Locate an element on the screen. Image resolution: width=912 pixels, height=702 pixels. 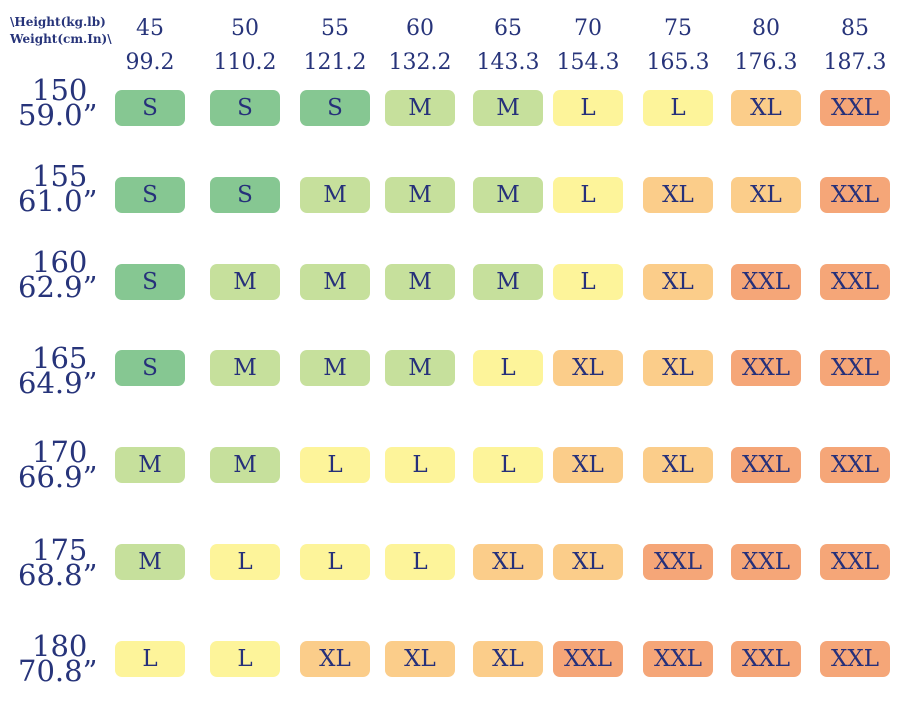
row-header: 150 59.0” is located at coordinates (59, 102).